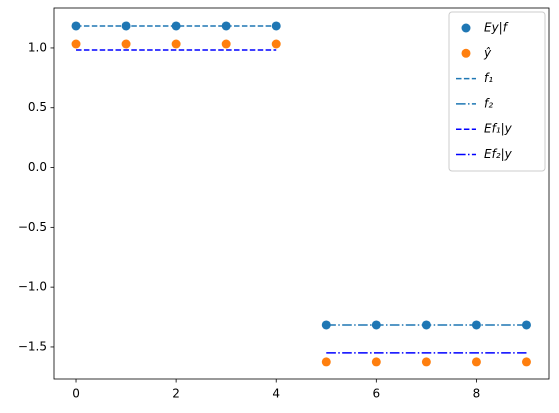 This screenshot has width=559, height=413. I want to click on legend-label: ŷ, so click(487, 53).